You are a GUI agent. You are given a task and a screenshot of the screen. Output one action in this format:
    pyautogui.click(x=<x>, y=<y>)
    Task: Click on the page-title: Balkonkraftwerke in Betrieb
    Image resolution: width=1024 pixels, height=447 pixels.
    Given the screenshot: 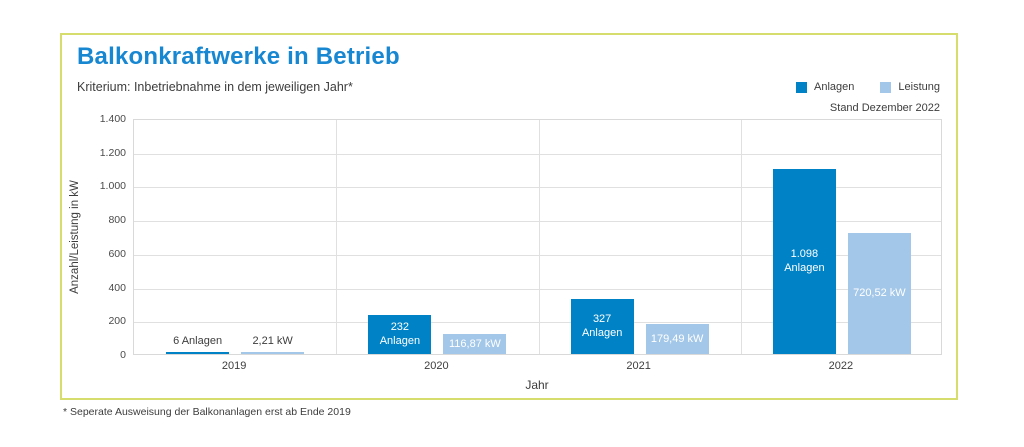 What is the action you would take?
    pyautogui.click(x=238, y=56)
    